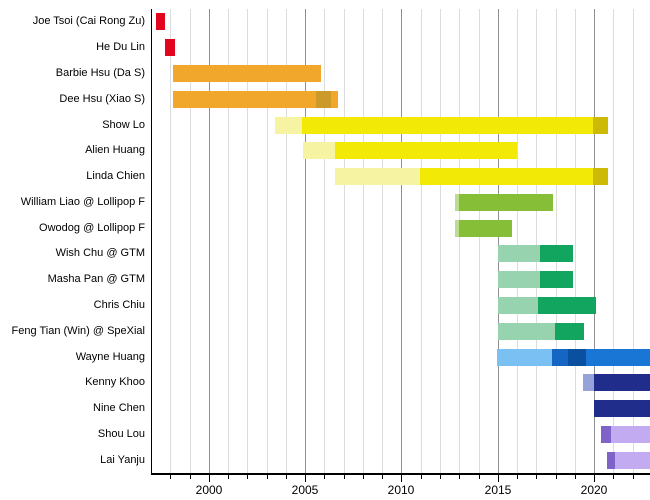 This screenshot has width=650, height=500. Describe the element at coordinates (88, 21) in the screenshot. I see `row-label: Joe Tsoi (Cai Rong Zu)` at that location.